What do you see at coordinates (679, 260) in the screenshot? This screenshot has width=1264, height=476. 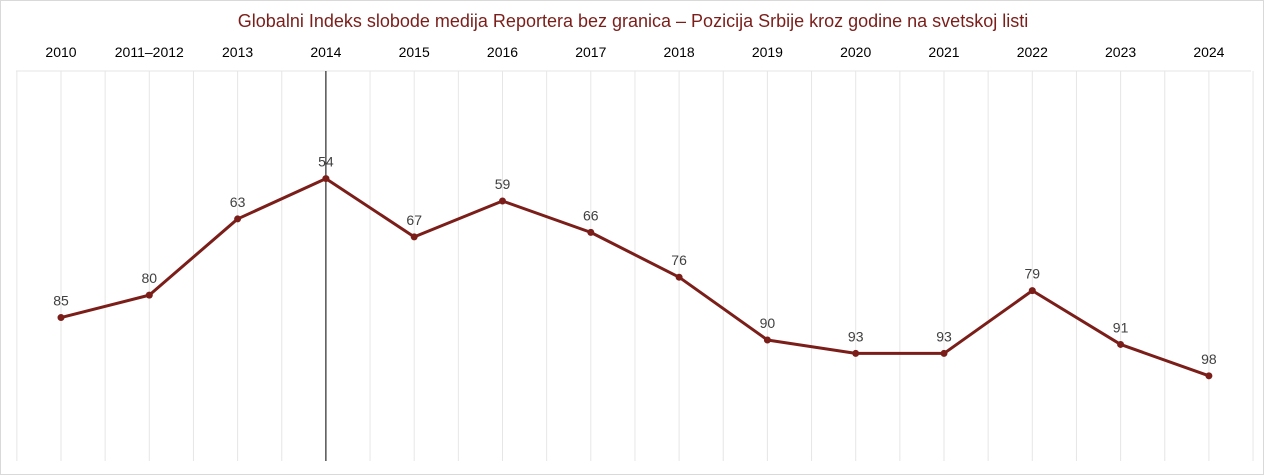 I see `data-label-2018: 76` at bounding box center [679, 260].